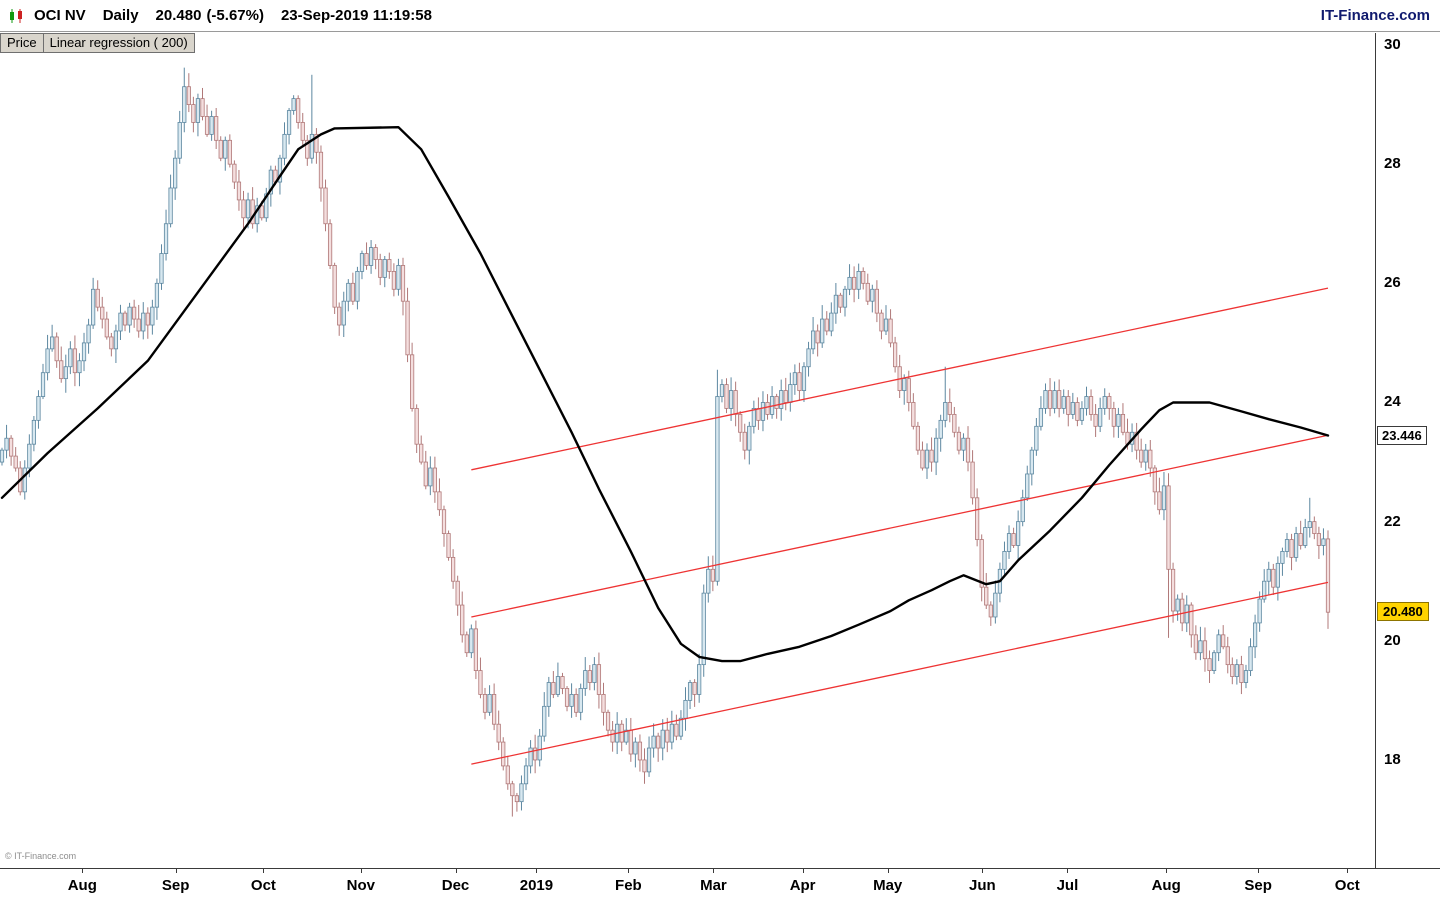 This screenshot has width=1440, height=901. What do you see at coordinates (22, 43) in the screenshot?
I see `price-button: Price` at bounding box center [22, 43].